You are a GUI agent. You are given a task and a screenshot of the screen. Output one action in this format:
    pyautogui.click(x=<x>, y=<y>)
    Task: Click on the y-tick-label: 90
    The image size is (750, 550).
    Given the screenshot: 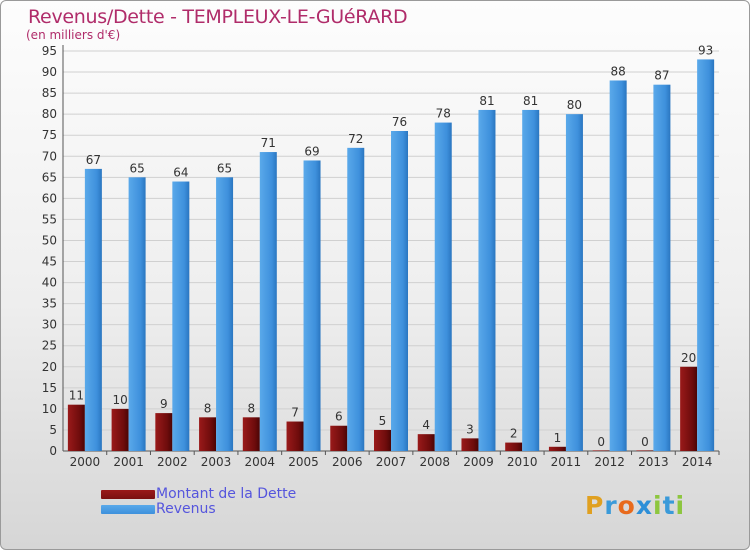 What is the action you would take?
    pyautogui.click(x=49, y=72)
    